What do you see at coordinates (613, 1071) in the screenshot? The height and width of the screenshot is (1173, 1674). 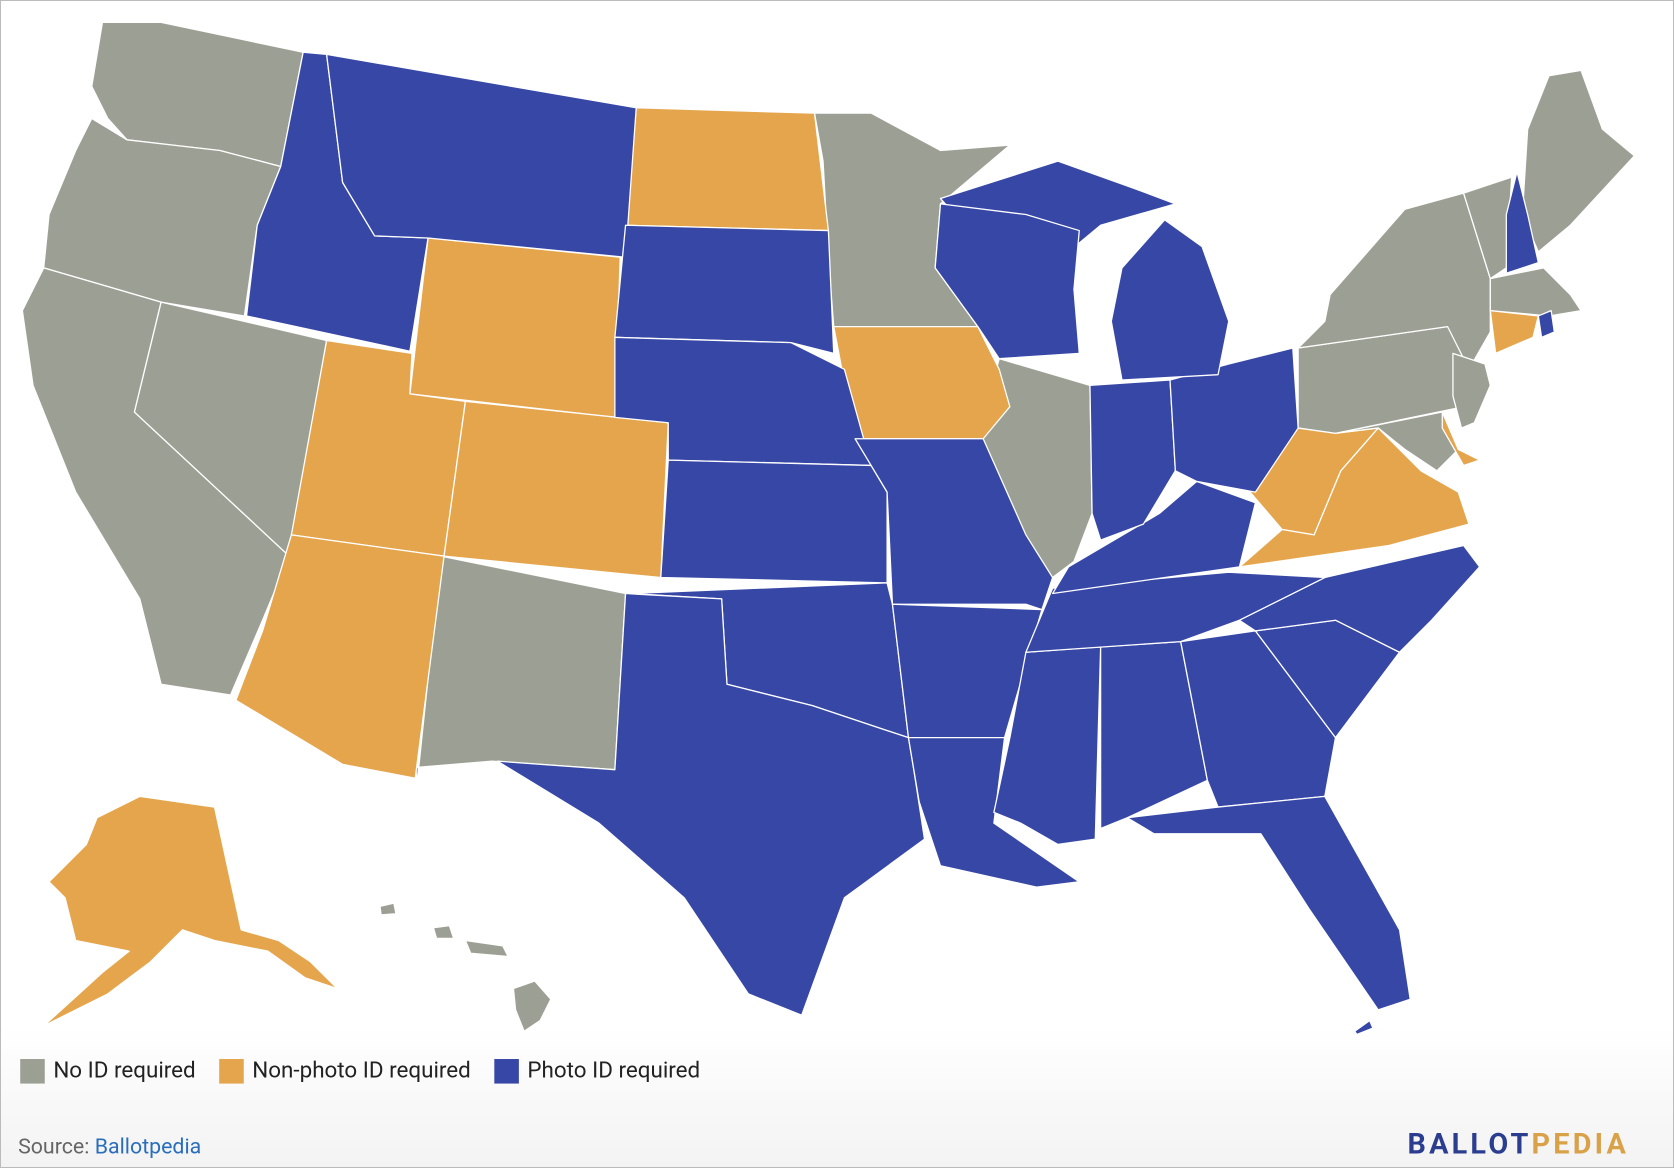 I see `legend-label: Photo ID required` at bounding box center [613, 1071].